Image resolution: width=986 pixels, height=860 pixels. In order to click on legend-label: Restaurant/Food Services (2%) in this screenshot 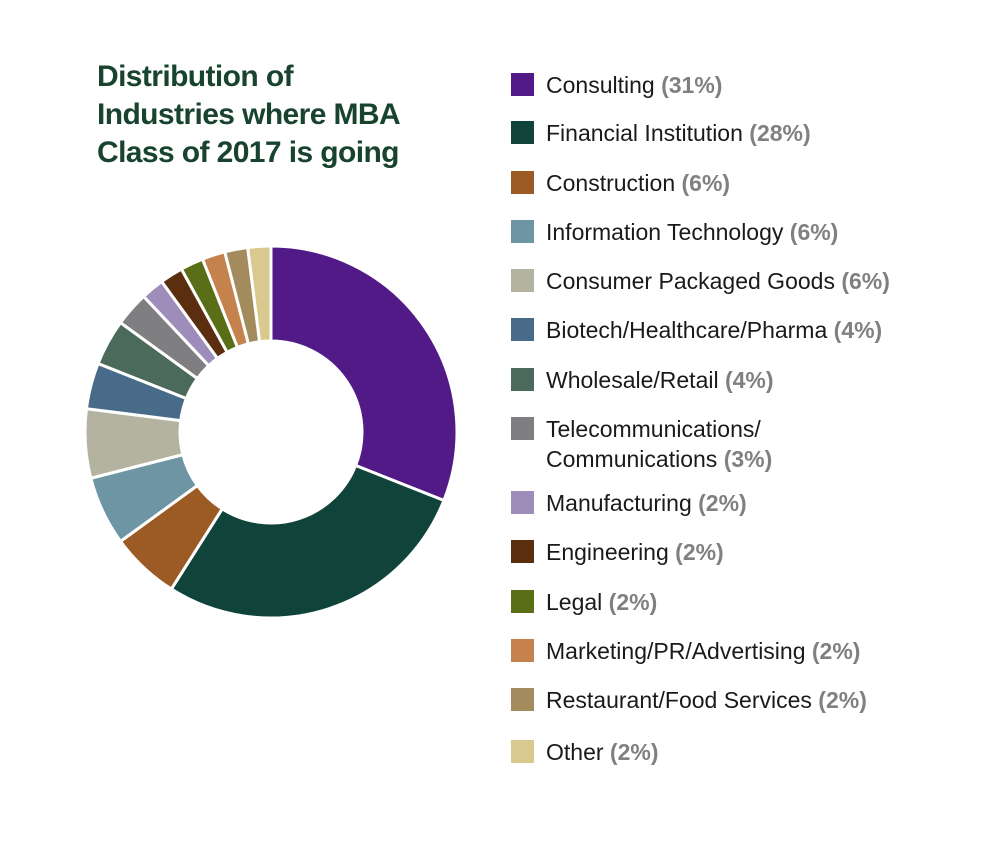, I will do `click(756, 700)`.